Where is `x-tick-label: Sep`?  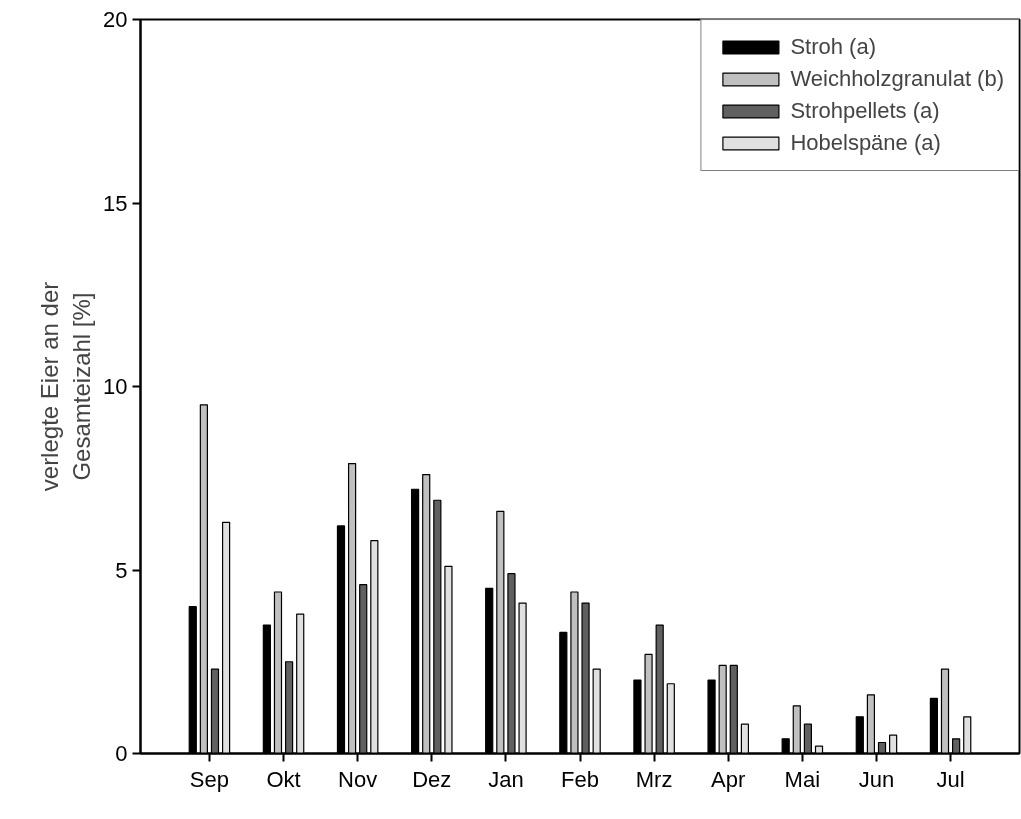
x-tick-label: Sep is located at coordinates (209, 779).